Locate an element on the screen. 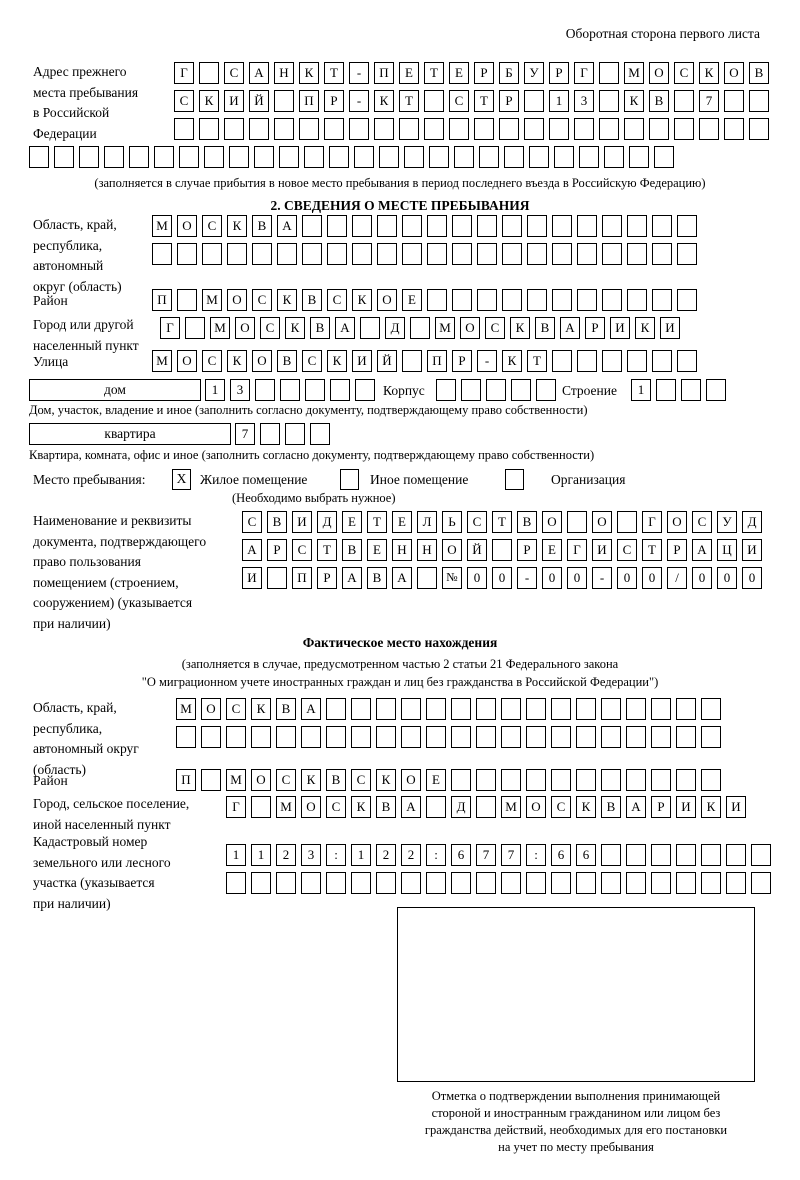 This screenshot has width=800, height=1180. form-cell: 3 is located at coordinates (311, 855).